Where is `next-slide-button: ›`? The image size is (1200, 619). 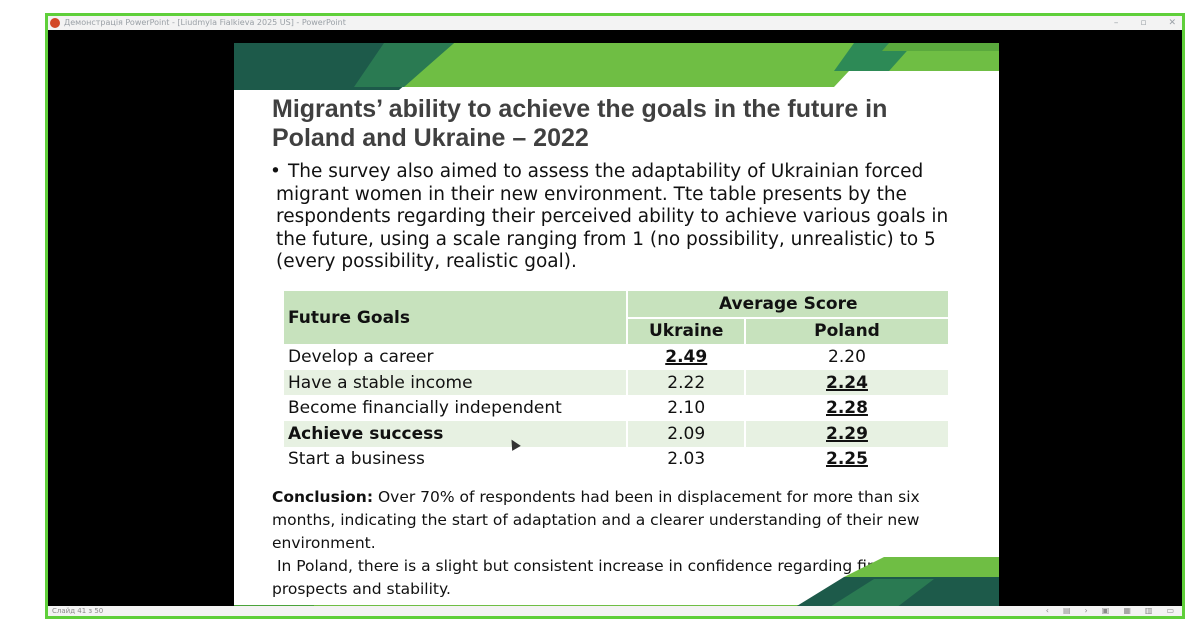 next-slide-button: › is located at coordinates (1086, 610).